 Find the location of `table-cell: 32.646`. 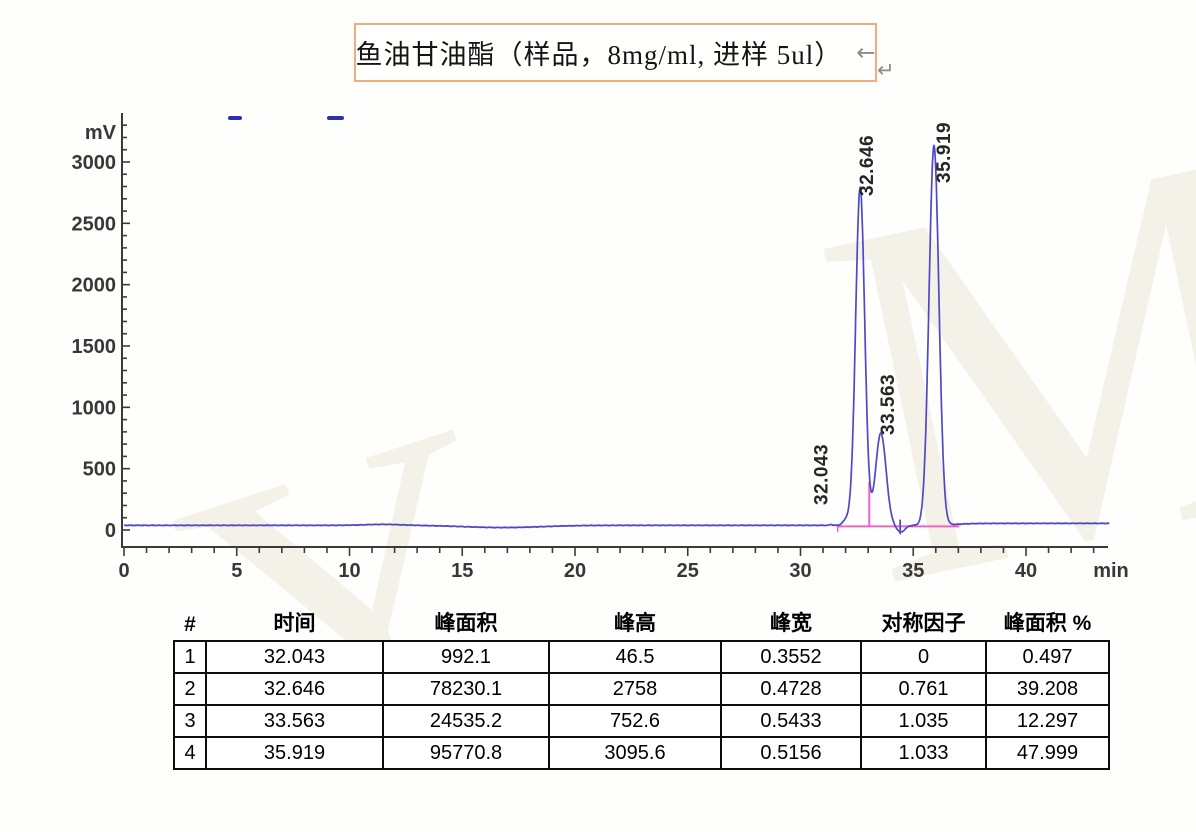

table-cell: 32.646 is located at coordinates (294, 689).